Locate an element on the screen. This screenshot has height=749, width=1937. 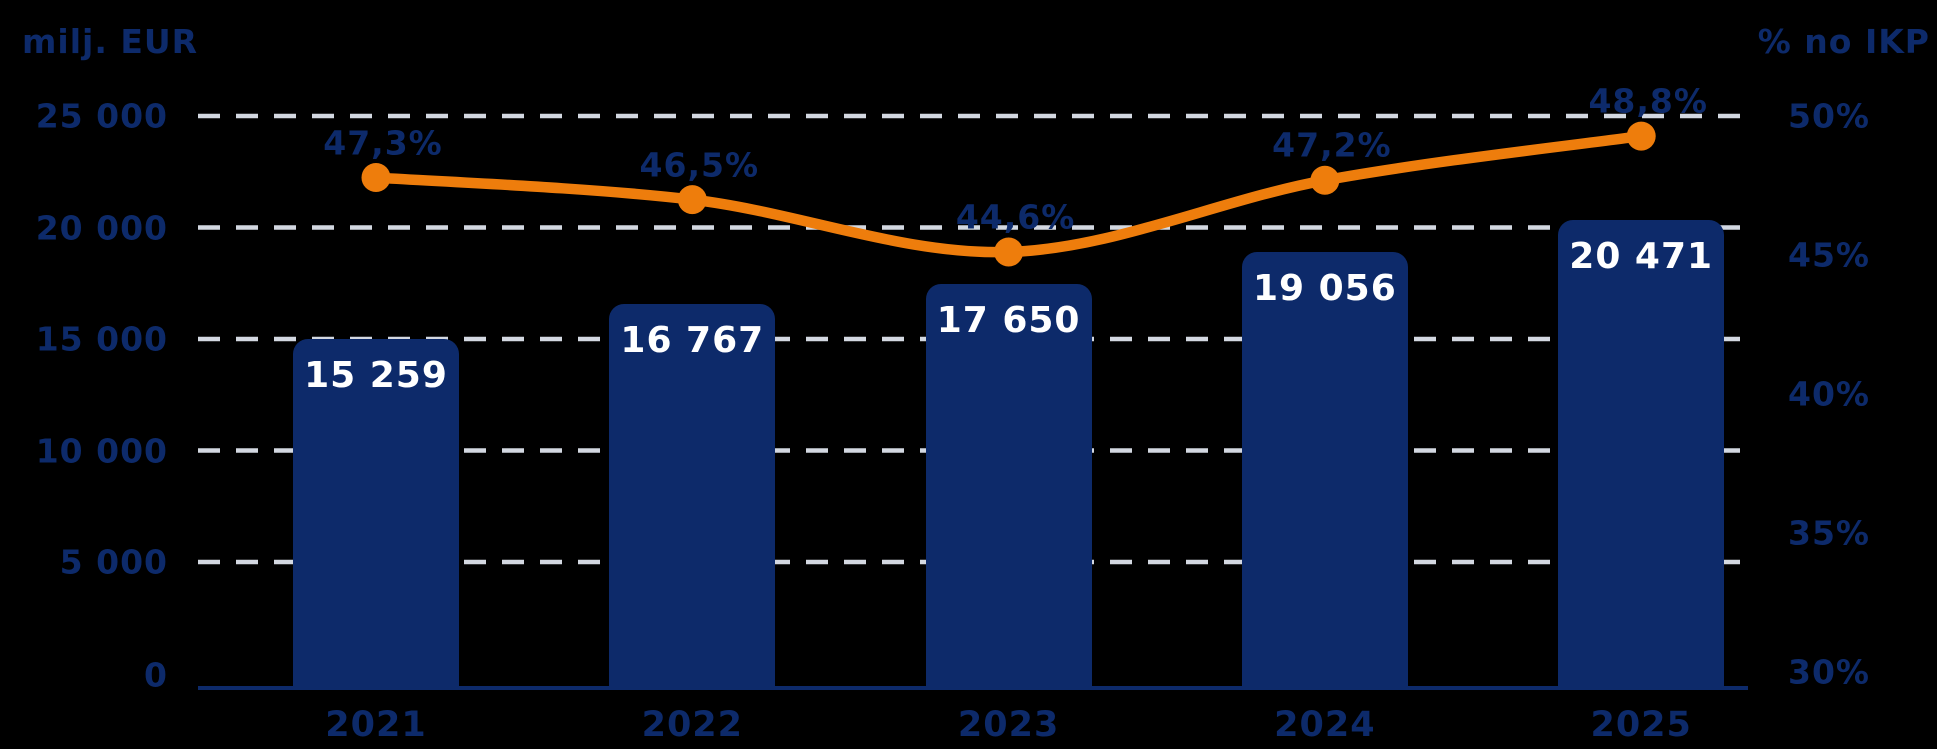
bar-value-label: 15 259 is located at coordinates (376, 375).